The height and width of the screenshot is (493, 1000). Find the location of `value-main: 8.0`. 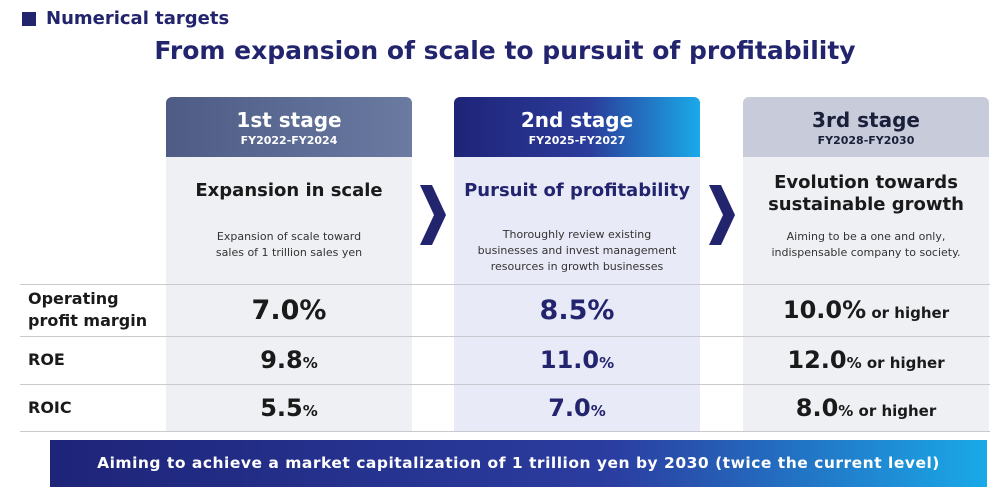

value-main: 8.0 is located at coordinates (817, 407).